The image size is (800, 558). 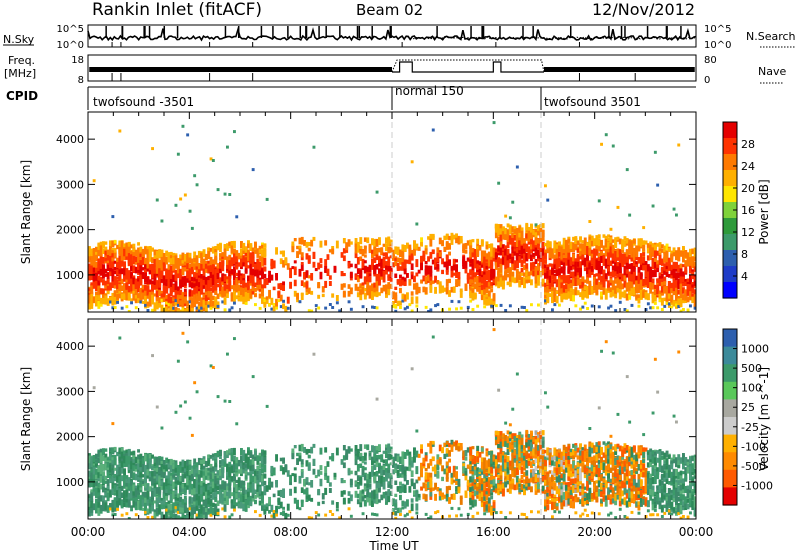 What do you see at coordinates (70, 29) in the screenshot?
I see `nsky-tick-top: 10^5` at bounding box center [70, 29].